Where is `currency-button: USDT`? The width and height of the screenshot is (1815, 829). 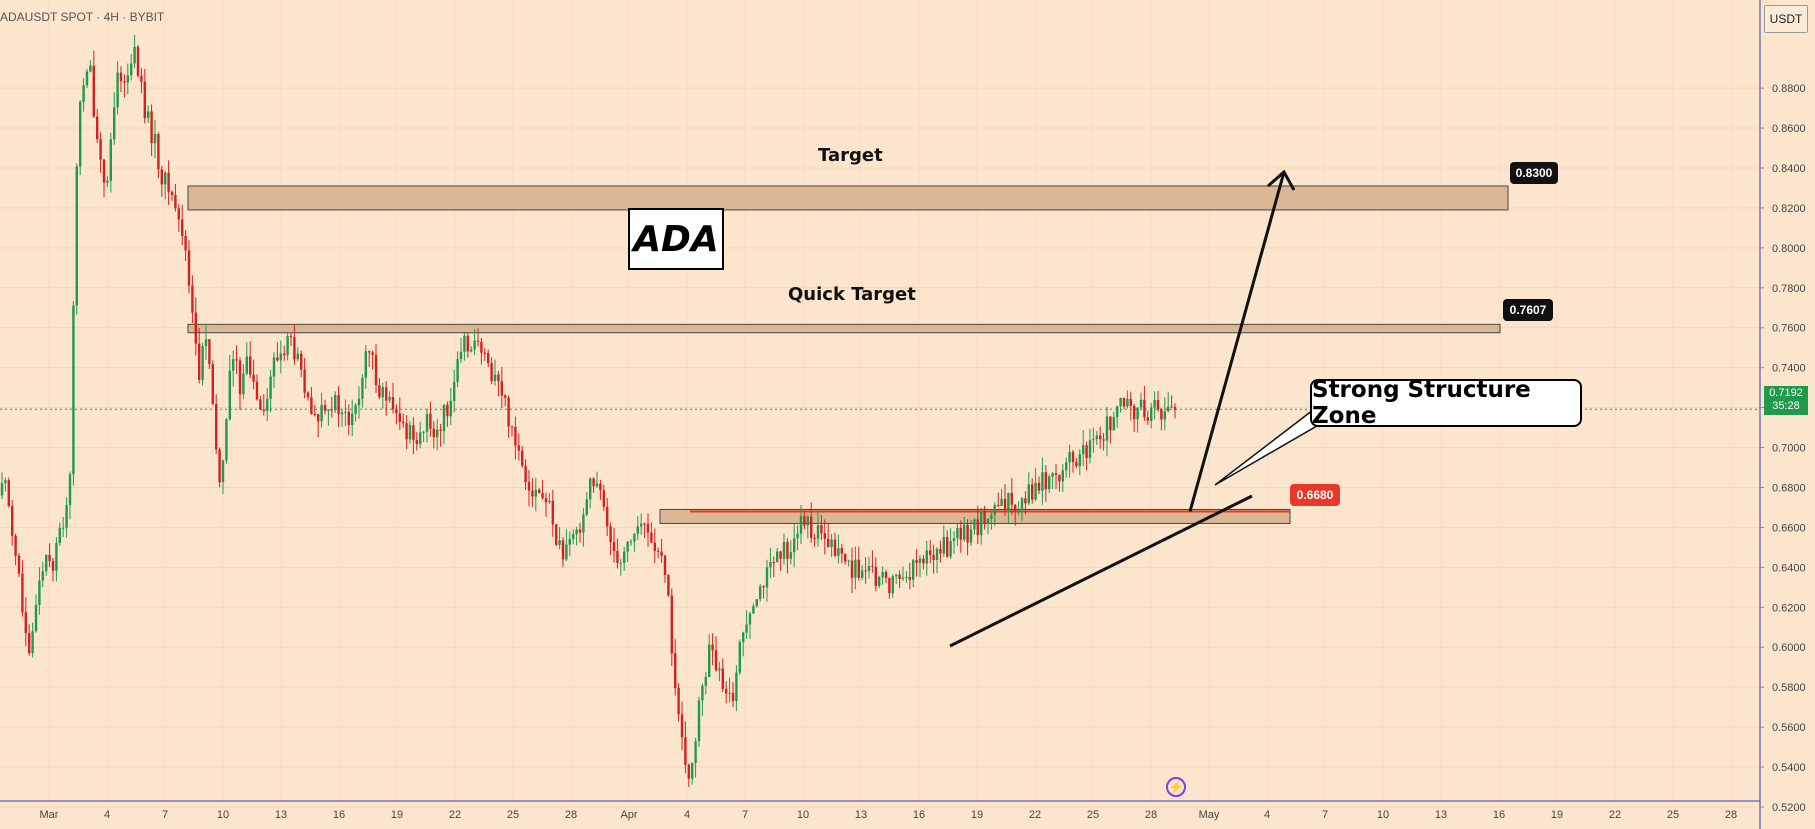
currency-button: USDT is located at coordinates (1786, 19).